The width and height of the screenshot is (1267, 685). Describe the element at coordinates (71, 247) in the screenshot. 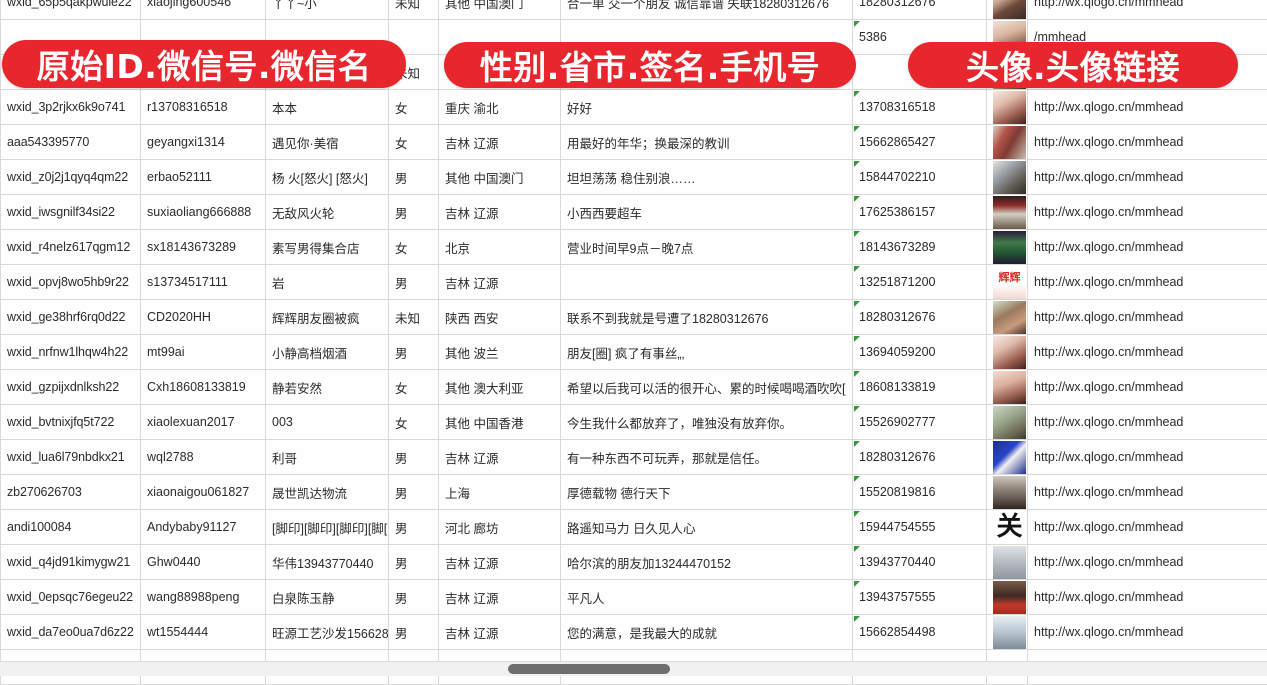

I see `cell-original-id: wxid_r4nelz617qgm12` at that location.